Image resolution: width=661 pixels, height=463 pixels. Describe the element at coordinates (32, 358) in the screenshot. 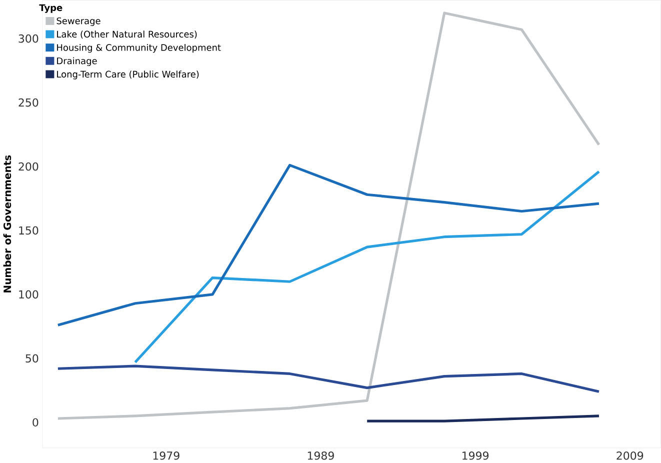

I see `y-tick-label: 50` at that location.